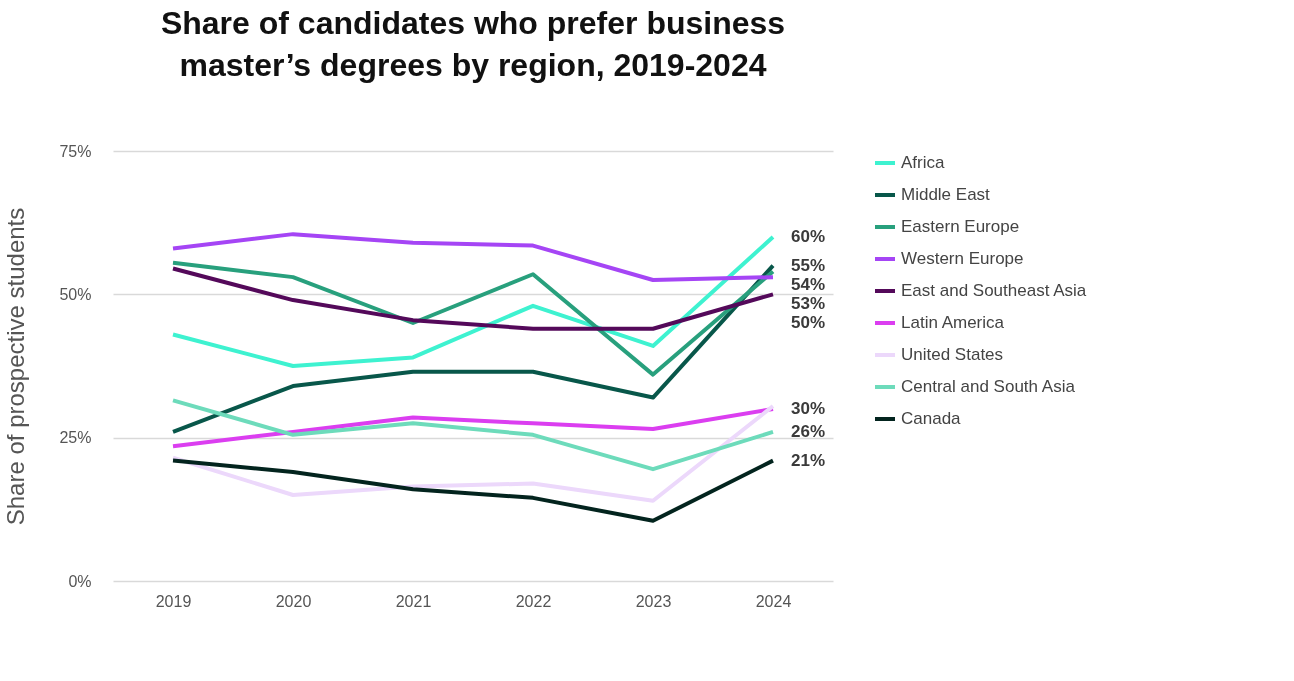  I want to click on x-tick-label: 2019, so click(173, 601).